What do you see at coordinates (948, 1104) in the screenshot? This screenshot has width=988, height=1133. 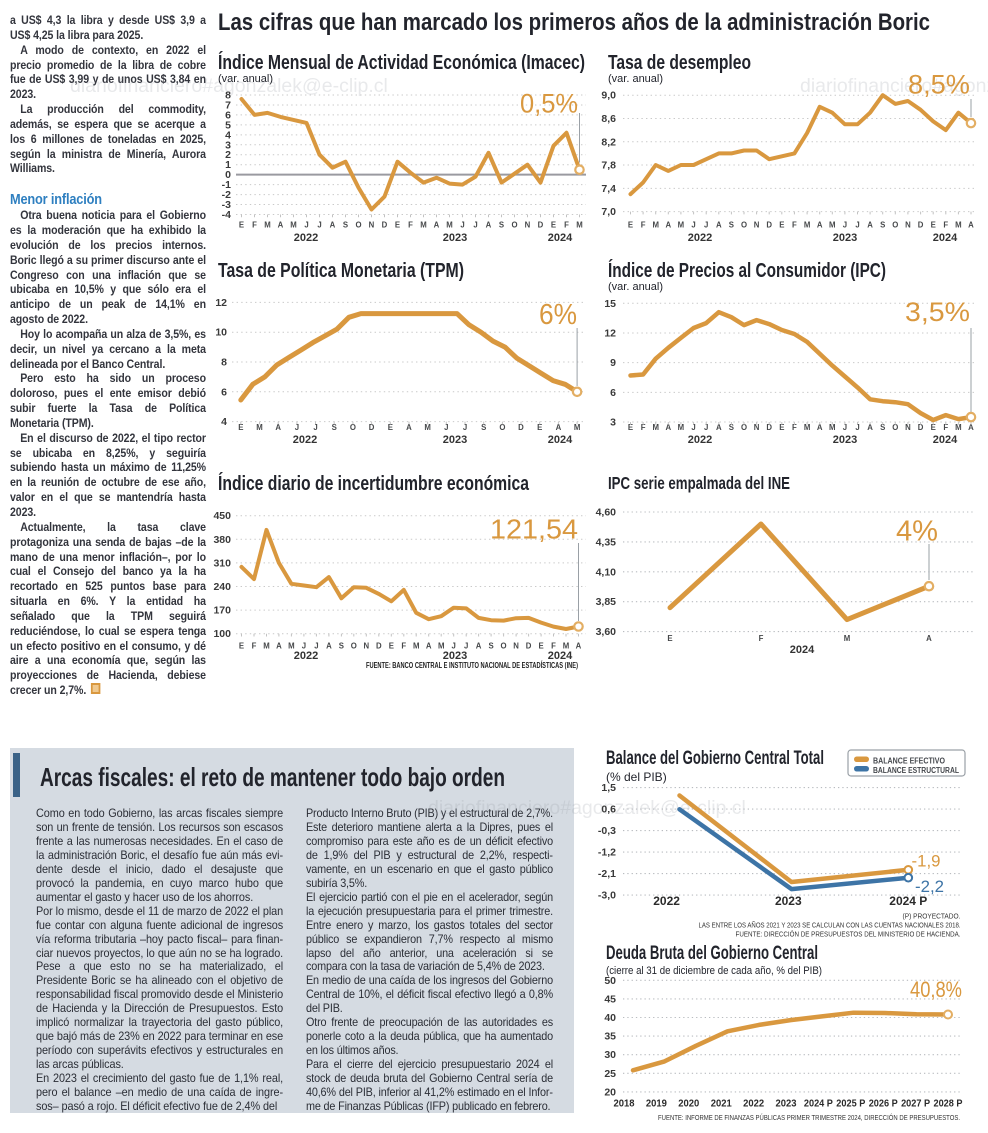 I see `svg-text: 2028 P` at bounding box center [948, 1104].